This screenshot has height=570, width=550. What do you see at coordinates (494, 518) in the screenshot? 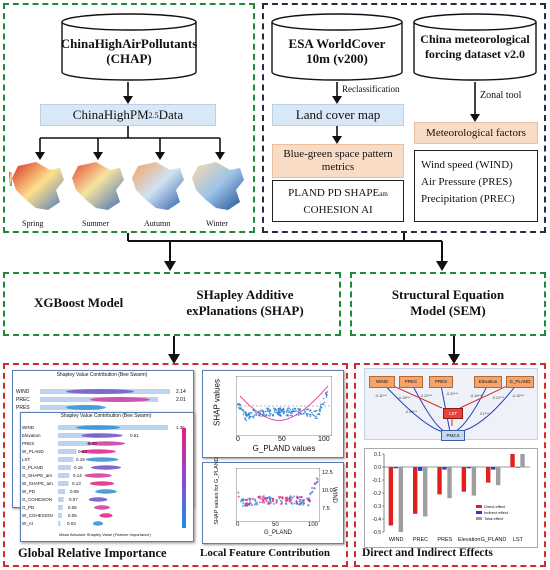
I see `effects-legend-label: Total effect` at bounding box center [494, 518].